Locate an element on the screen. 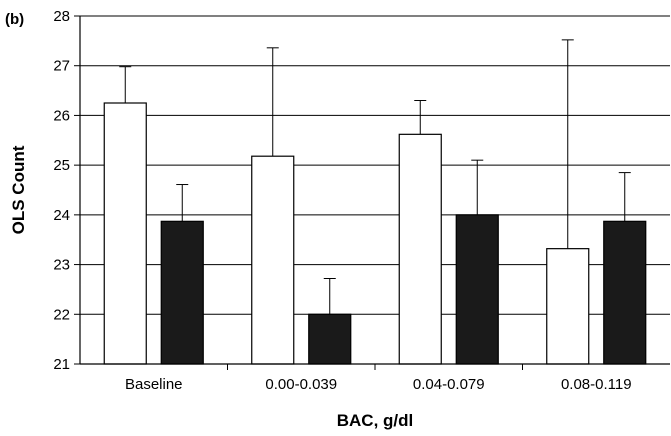  x-tick-label: 0.08-0.119 is located at coordinates (596, 384).